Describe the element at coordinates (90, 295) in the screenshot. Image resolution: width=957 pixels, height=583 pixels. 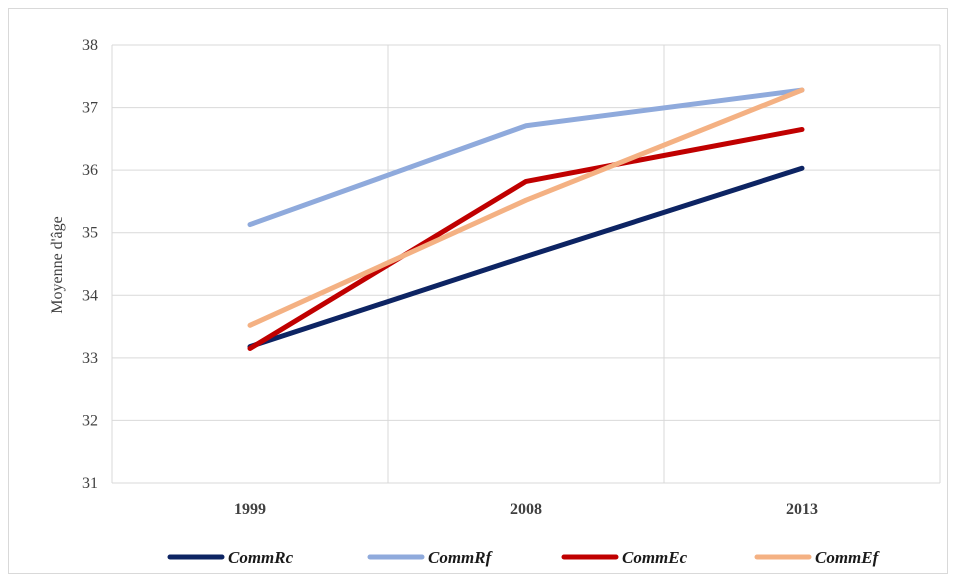
I see `y-tick-label: 34` at that location.